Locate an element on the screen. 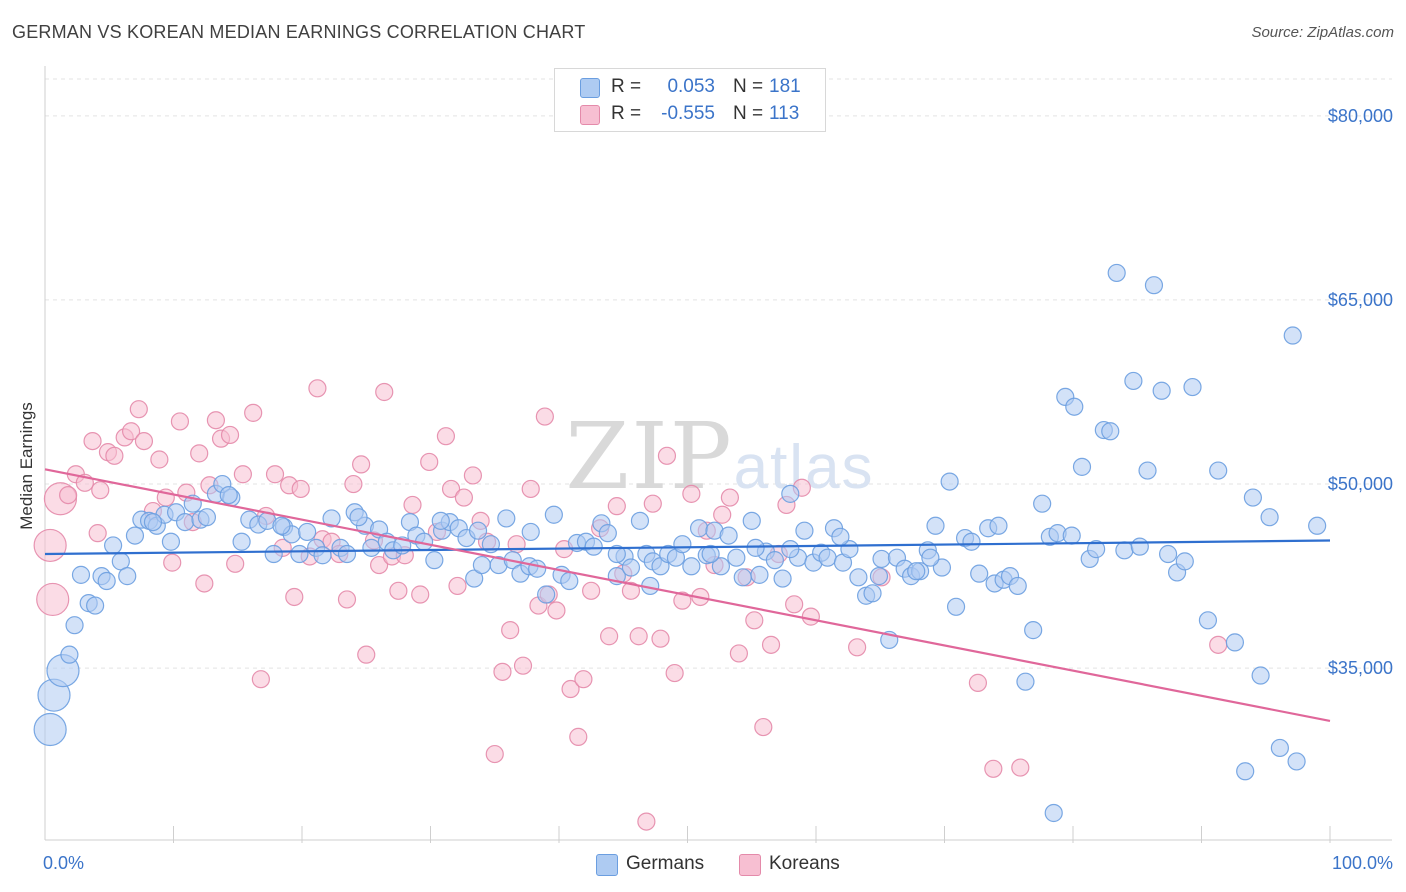 This screenshot has height=892, width=1406. legend-label: Germans is located at coordinates (665, 863).